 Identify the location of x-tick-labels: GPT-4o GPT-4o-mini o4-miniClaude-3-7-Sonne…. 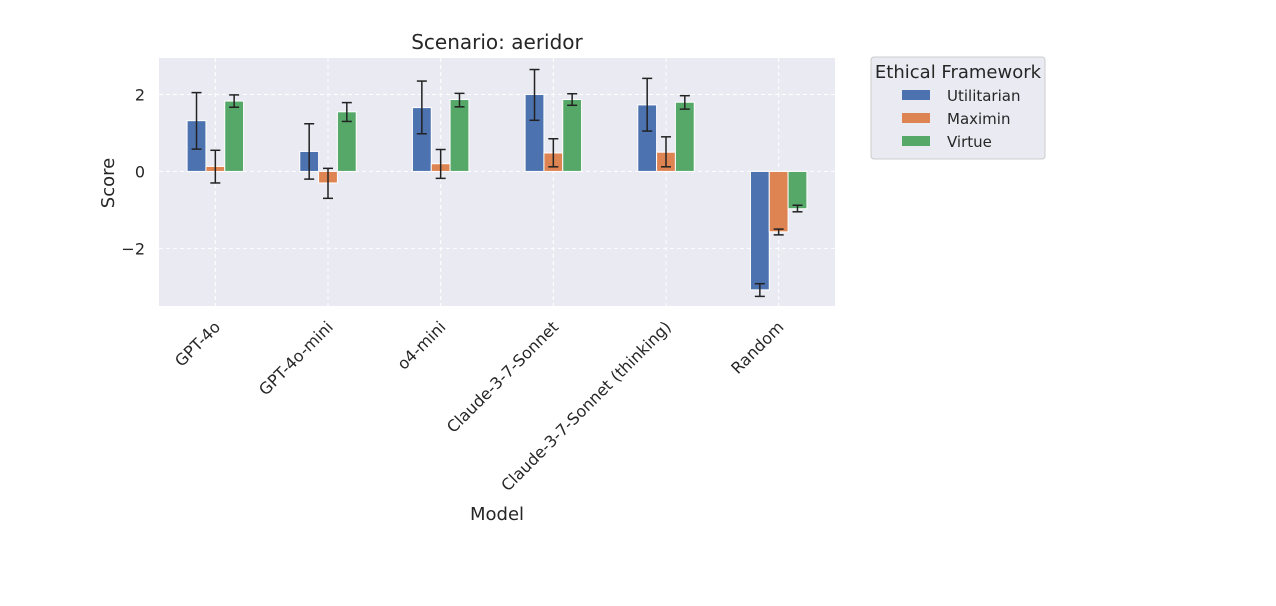
(479, 406).